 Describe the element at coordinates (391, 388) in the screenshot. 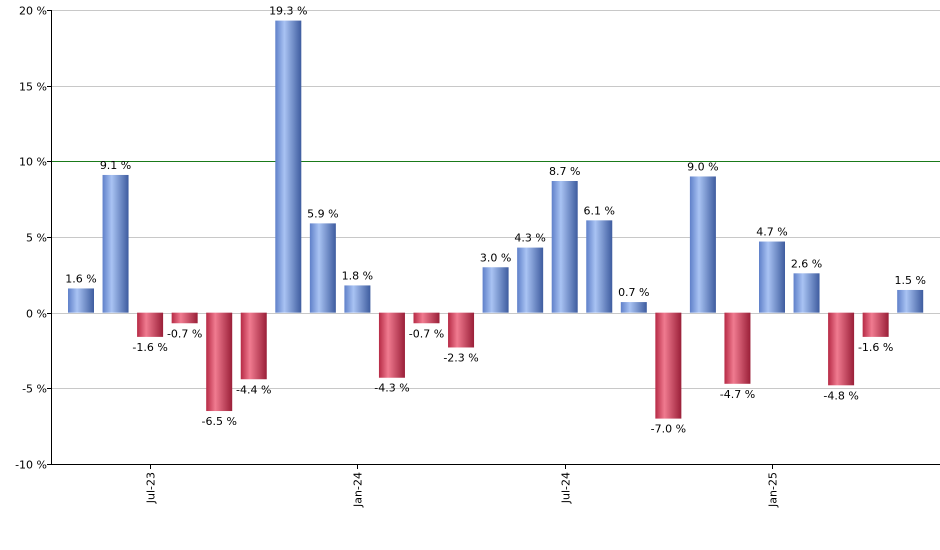

I see `data-label: -4.3 %` at that location.